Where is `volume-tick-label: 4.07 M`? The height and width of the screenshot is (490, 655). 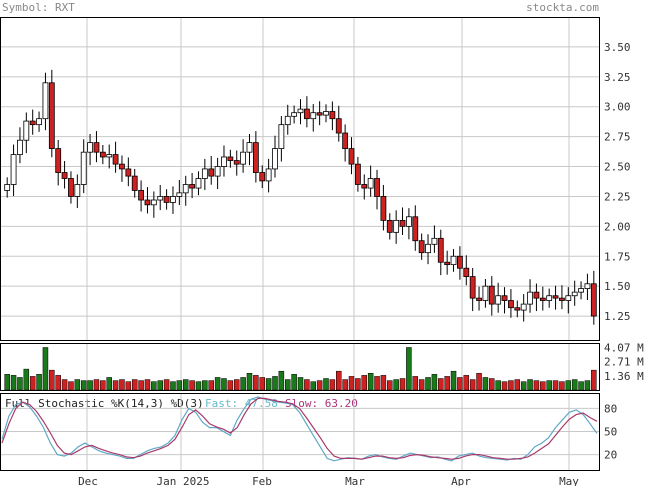 volume-tick-label: 4.07 M is located at coordinates (624, 347).